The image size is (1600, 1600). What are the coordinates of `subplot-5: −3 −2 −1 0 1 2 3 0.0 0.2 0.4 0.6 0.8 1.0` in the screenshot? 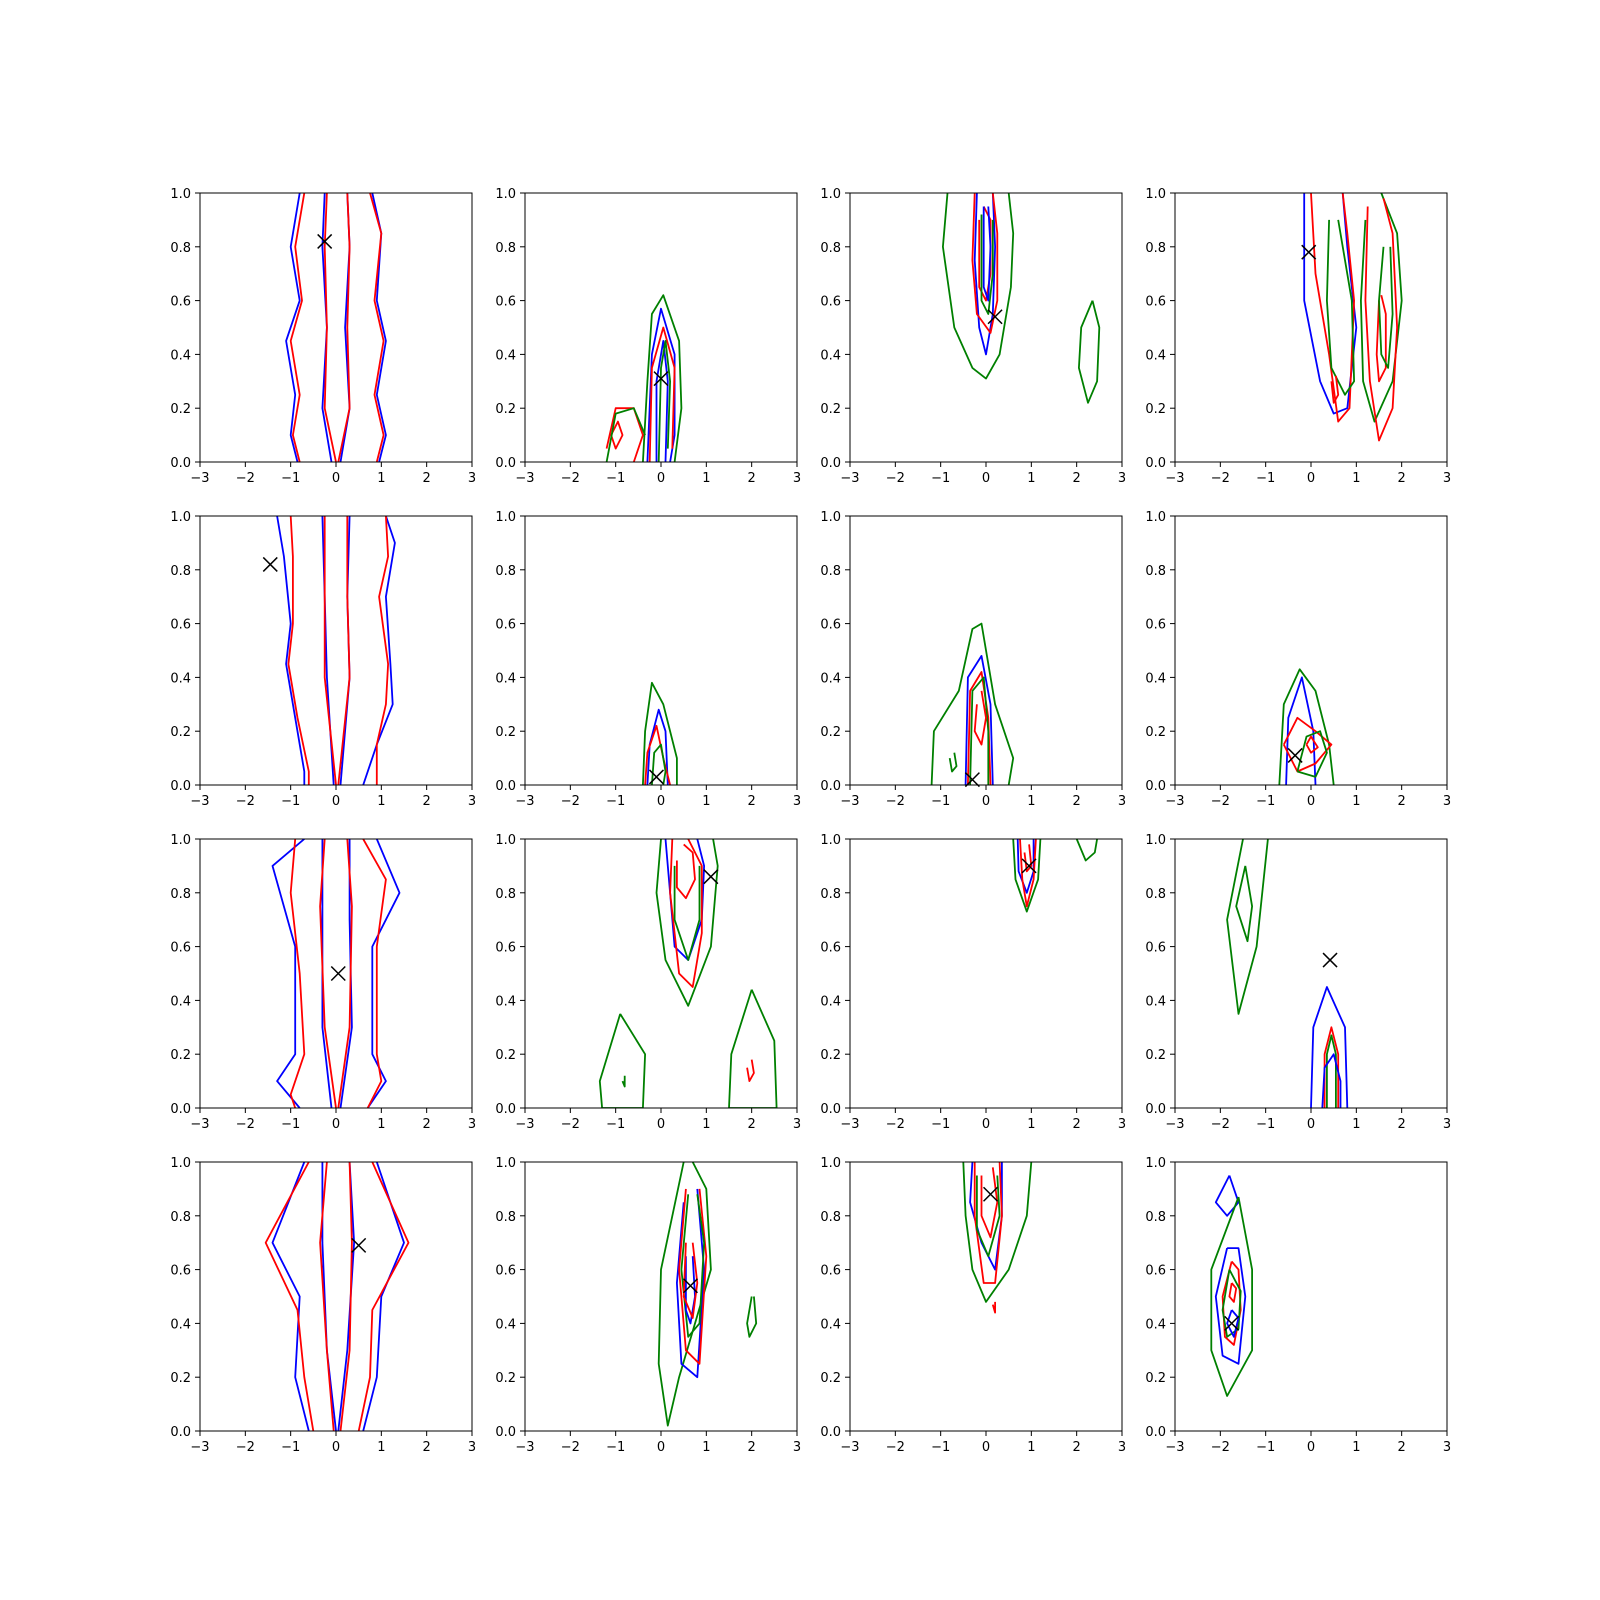 It's located at (323, 659).